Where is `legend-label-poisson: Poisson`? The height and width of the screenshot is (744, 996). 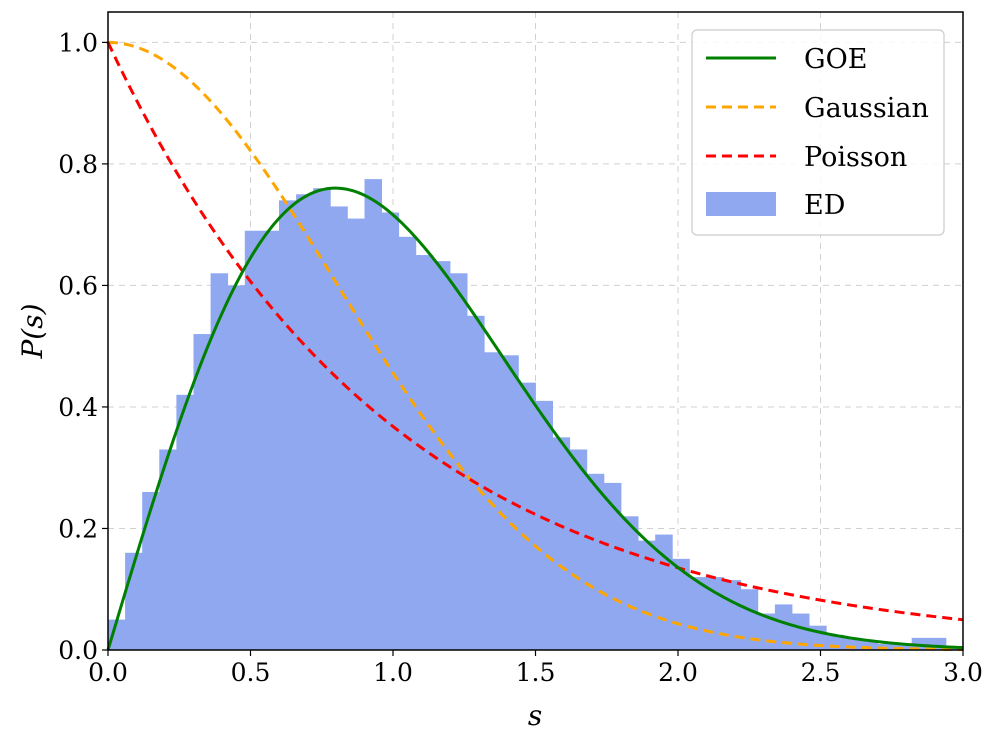 legend-label-poisson: Poisson is located at coordinates (855, 157).